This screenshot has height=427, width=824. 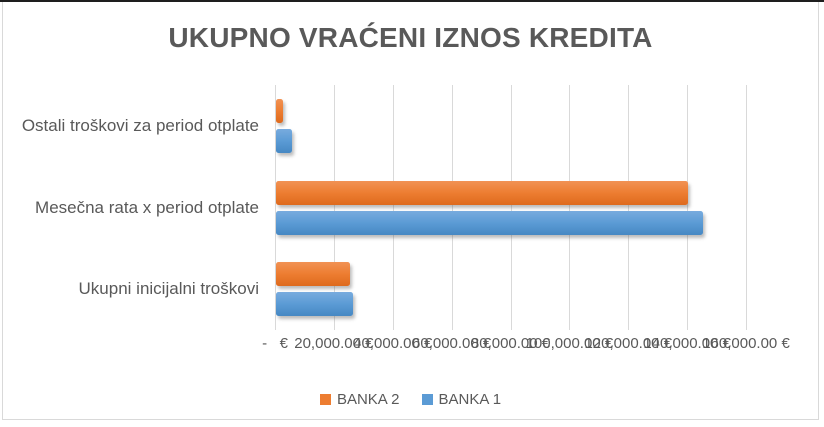 What do you see at coordinates (510, 343) in the screenshot?
I see `x-tick-label: 80,000.00 €` at bounding box center [510, 343].